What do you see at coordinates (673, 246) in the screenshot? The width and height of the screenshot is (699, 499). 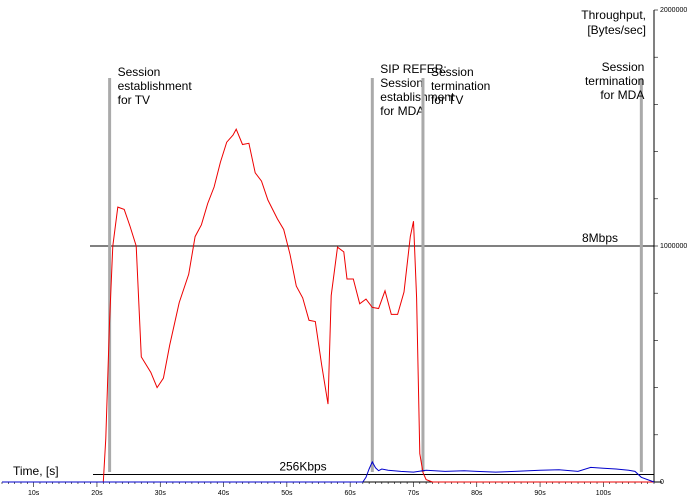 I see `y-tick-label: 1000000` at bounding box center [673, 246].